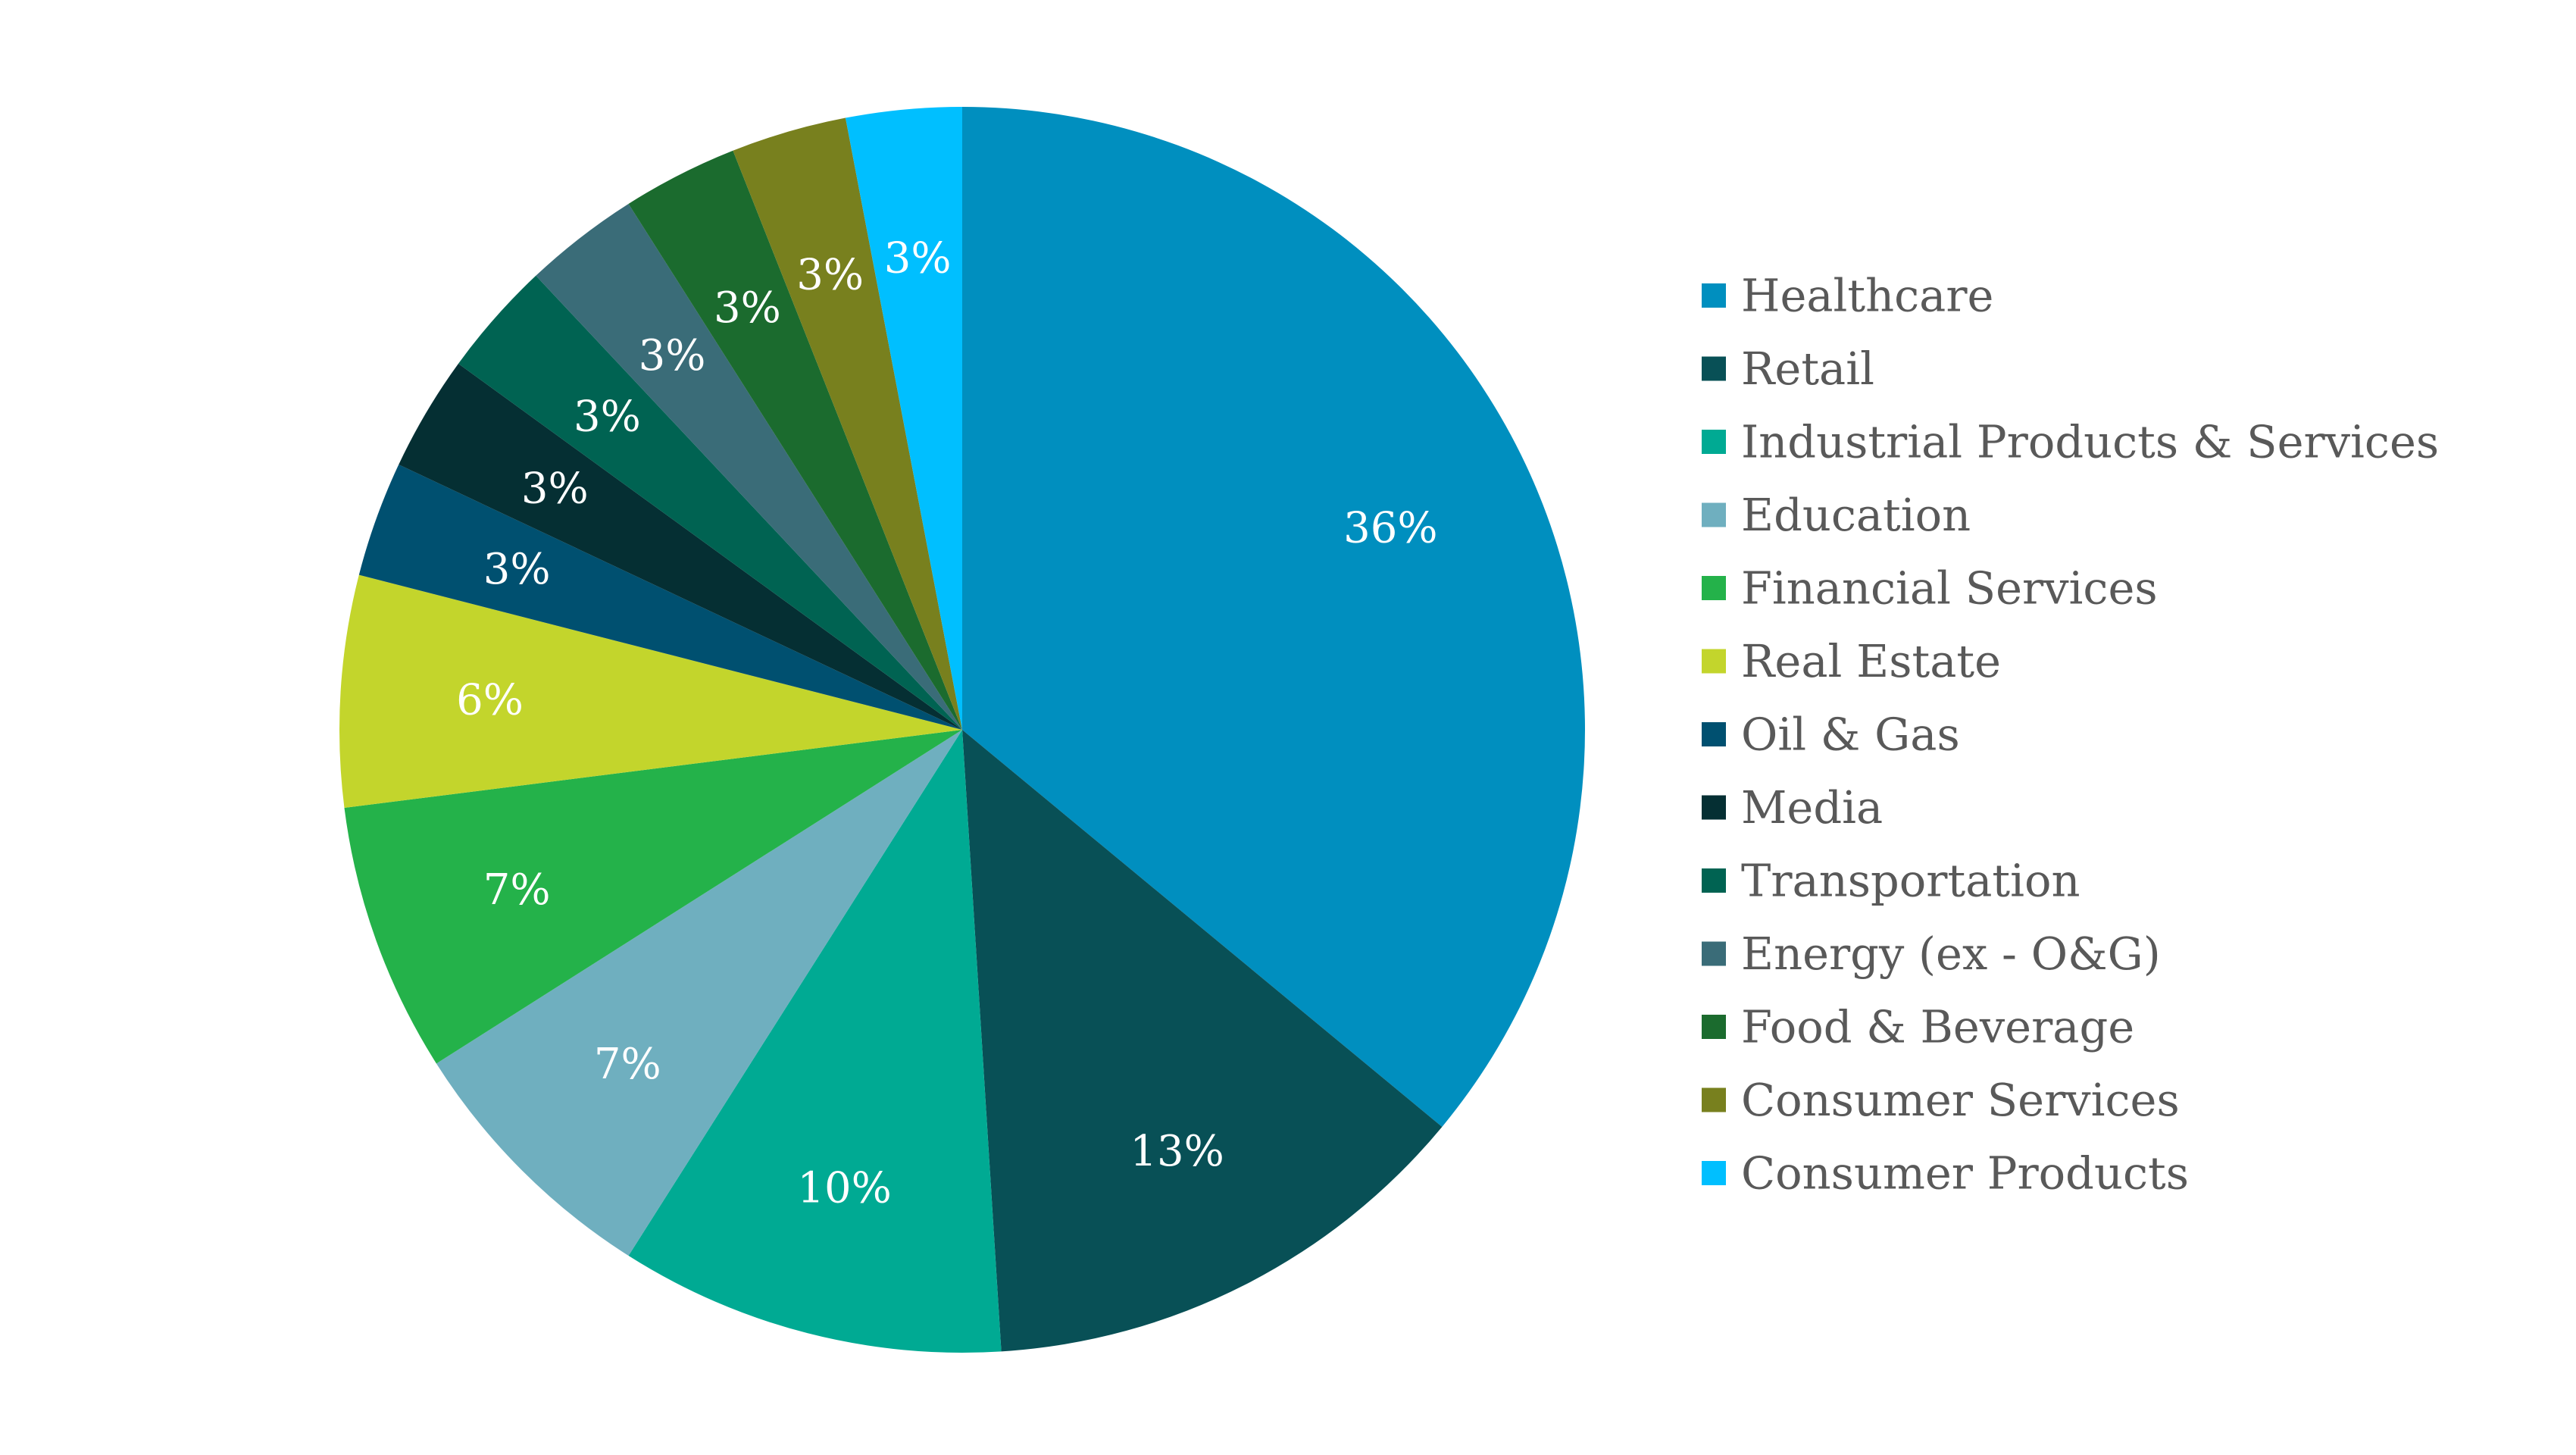 Image resolution: width=2576 pixels, height=1455 pixels. I want to click on pie-slice-consumer-products, so click(903, 418).